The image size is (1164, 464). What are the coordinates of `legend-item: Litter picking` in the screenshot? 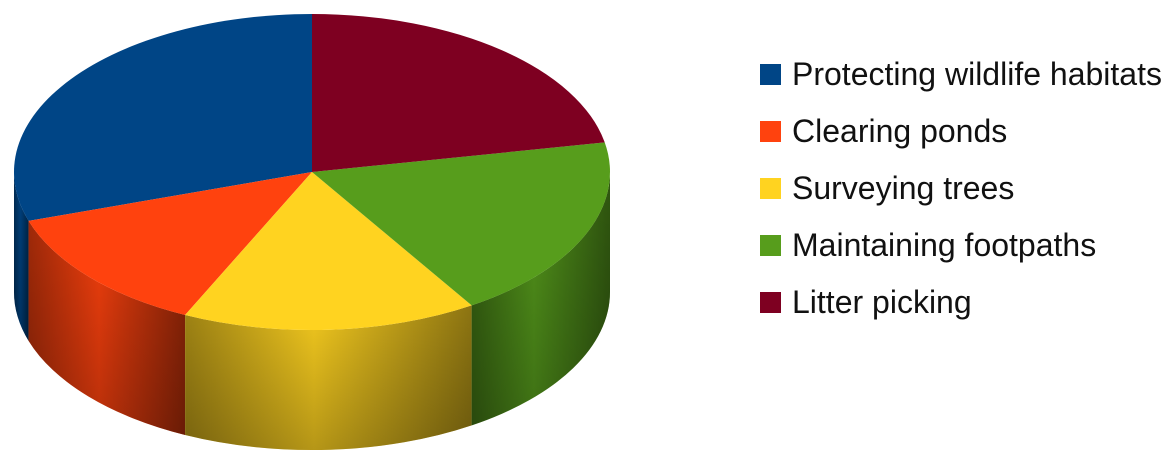 It's located at (961, 302).